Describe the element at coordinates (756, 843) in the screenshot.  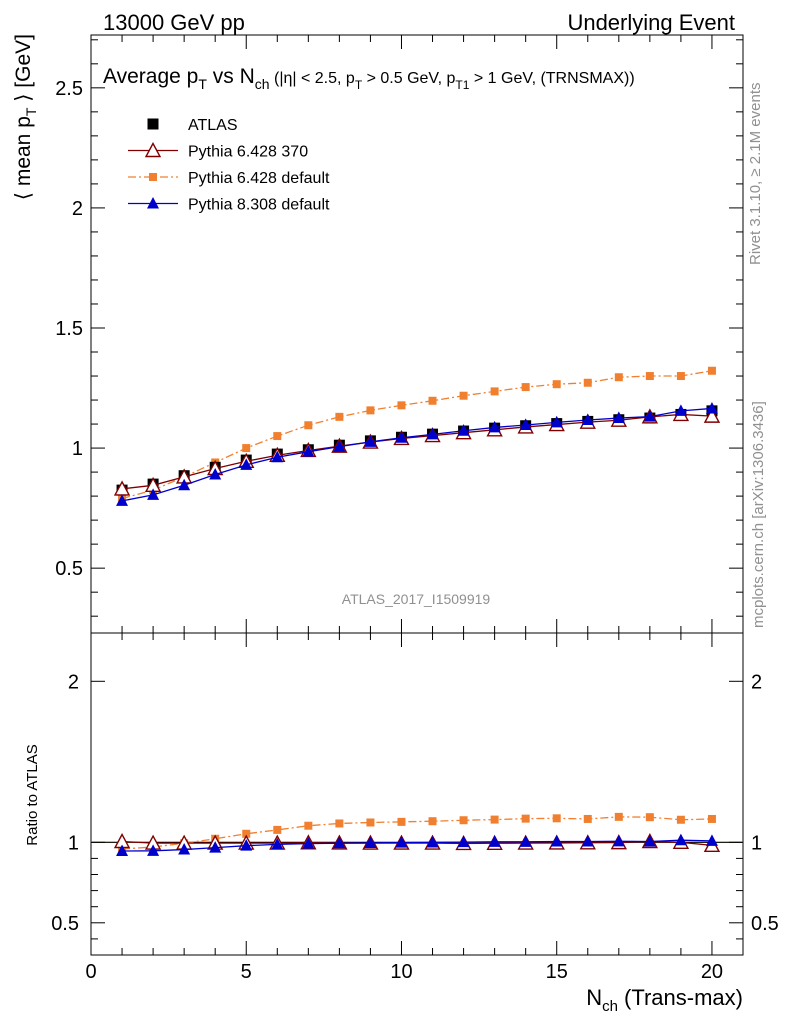
I see `ratio-y-tick-label-right: 1` at that location.